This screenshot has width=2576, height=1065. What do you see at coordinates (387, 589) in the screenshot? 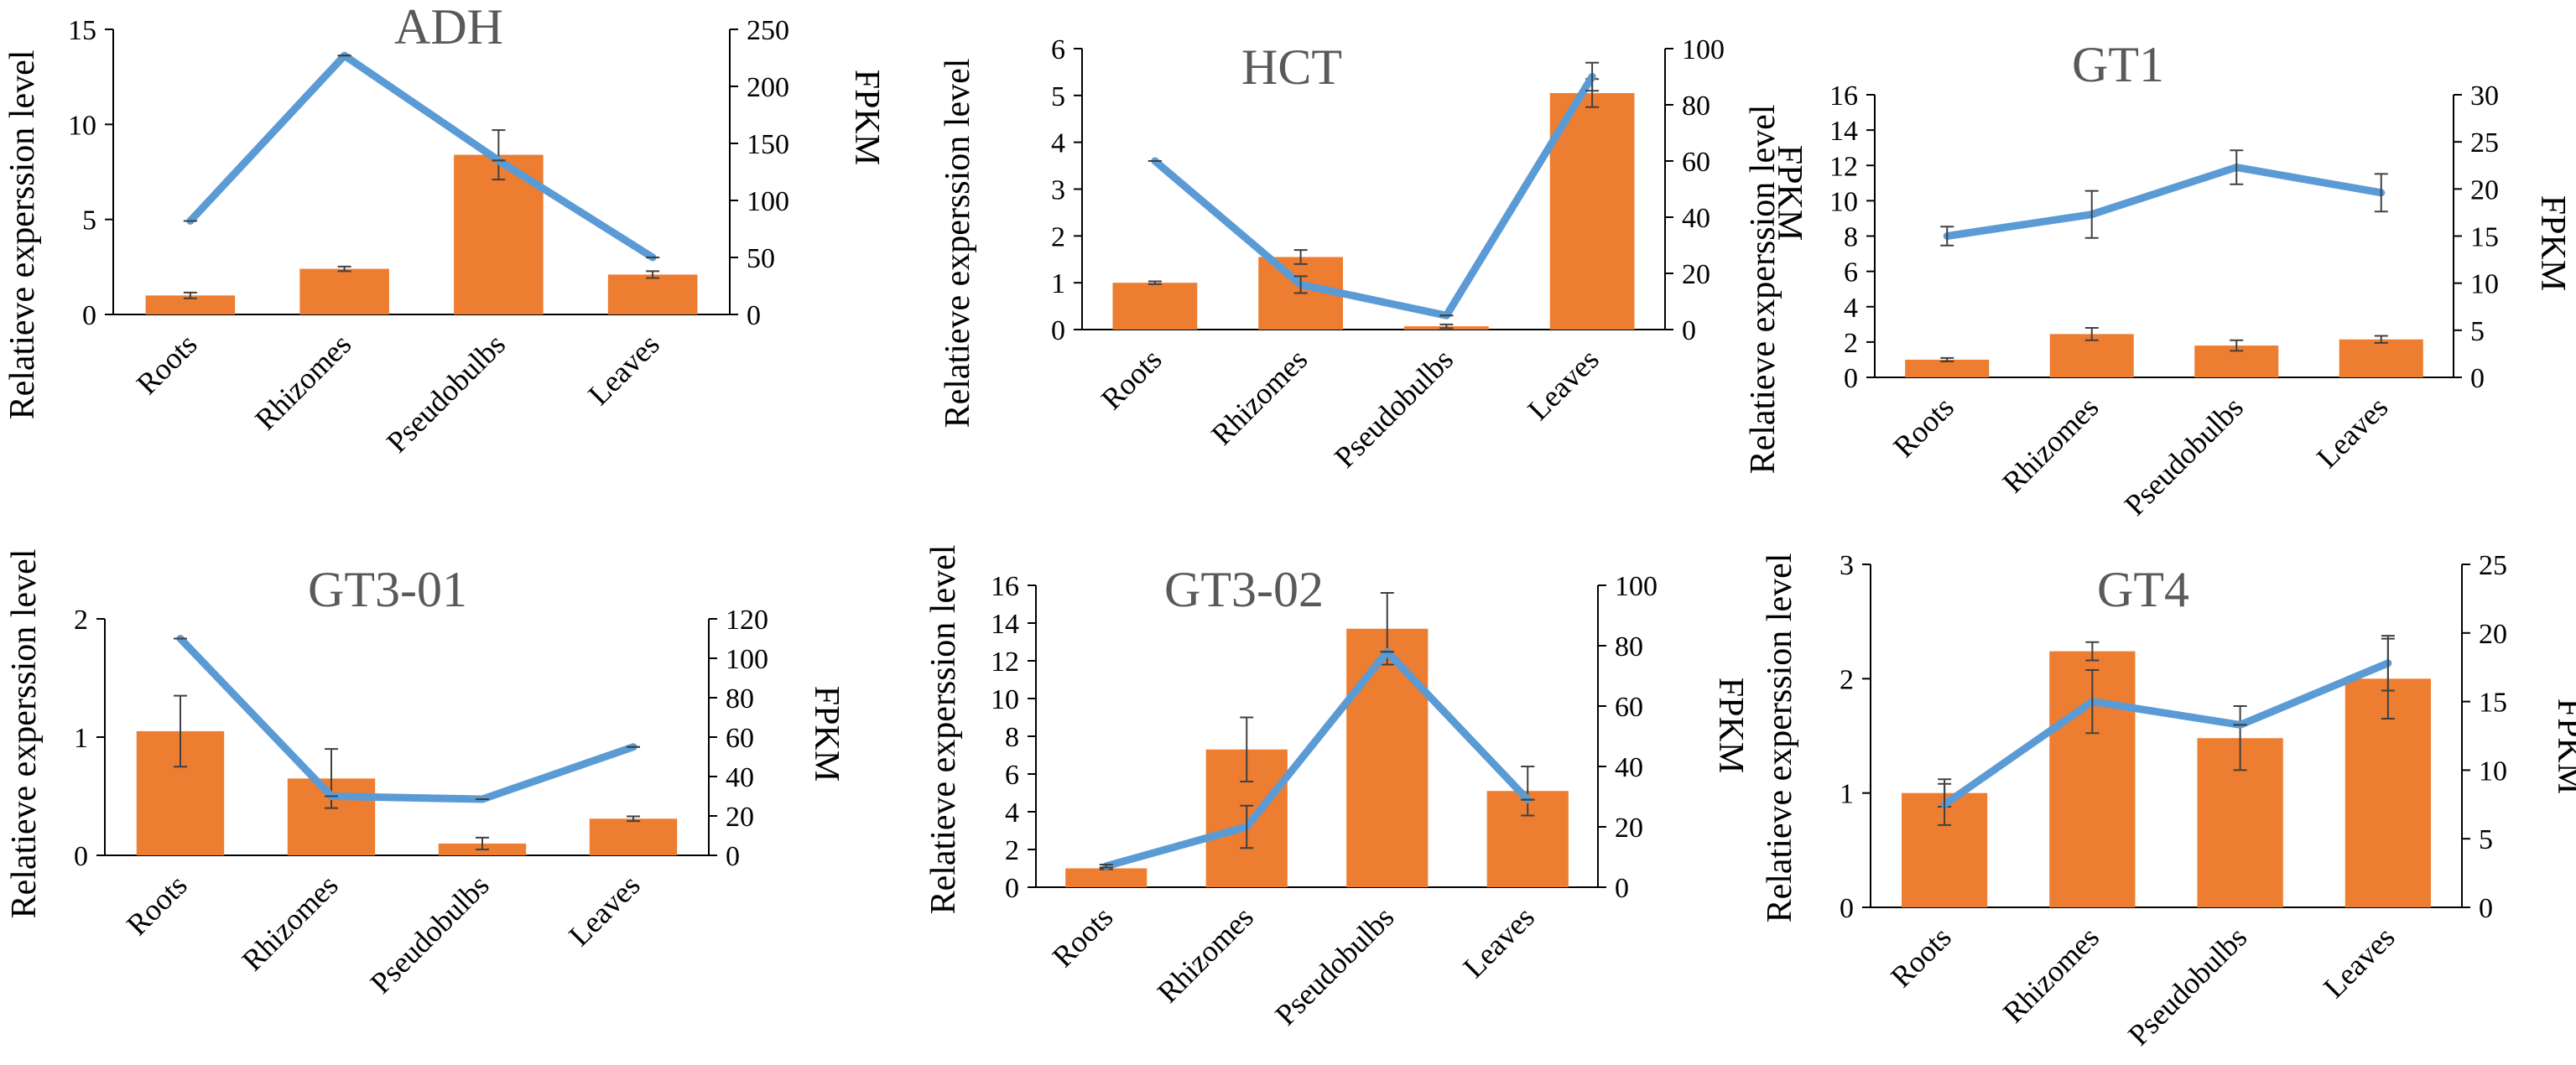
I see `chart-title: GT3-01` at bounding box center [387, 589].